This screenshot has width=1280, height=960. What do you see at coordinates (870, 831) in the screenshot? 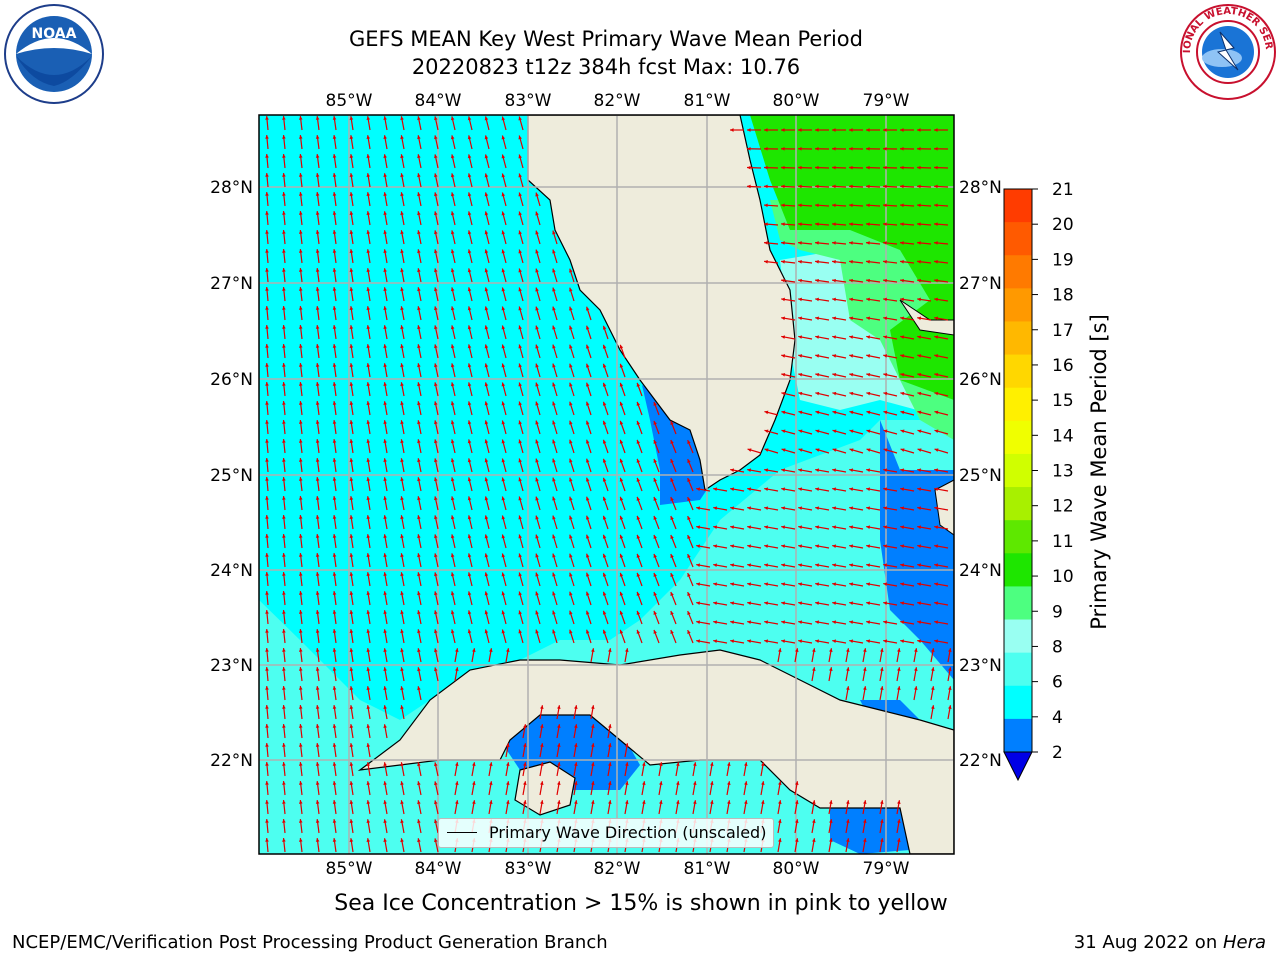
I see `period-band-2-4-sw` at bounding box center [870, 831].